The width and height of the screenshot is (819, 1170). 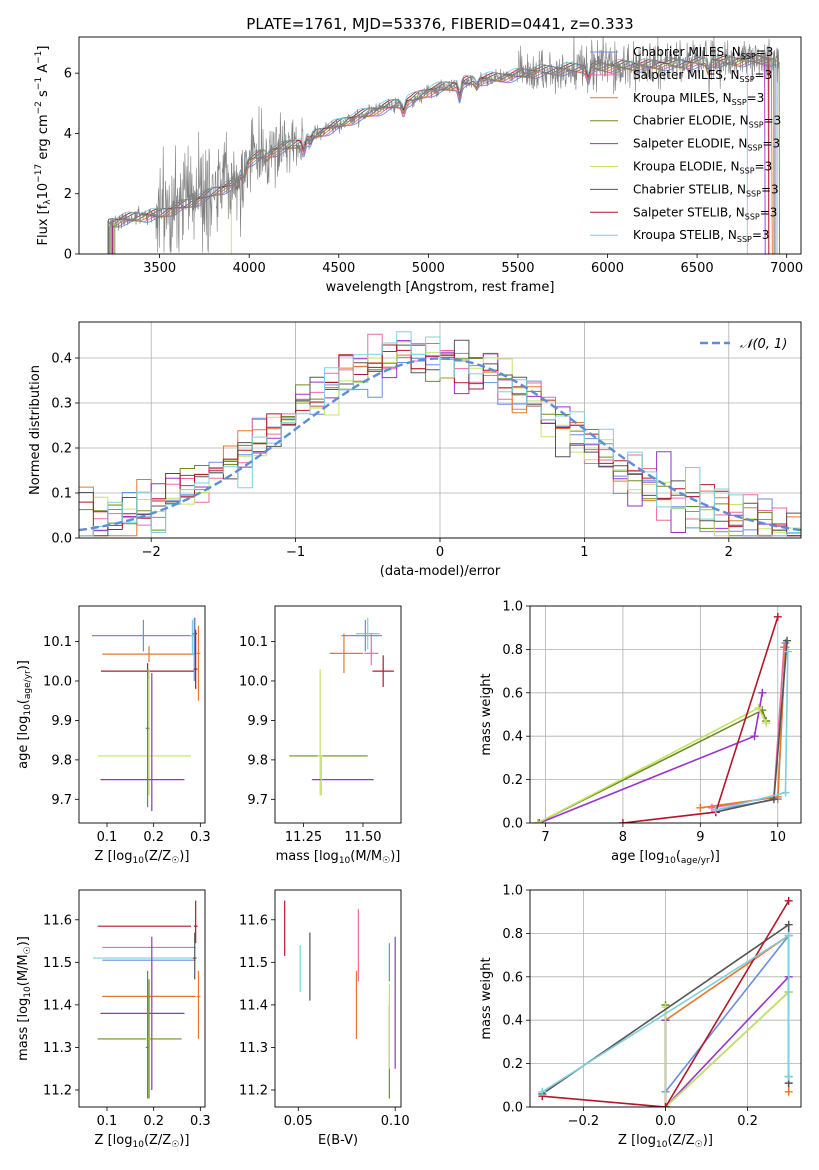 I want to click on y-axis-label: Flux [fλ10−17 erg cm−2 s−1 A−1], so click(x=43, y=146).